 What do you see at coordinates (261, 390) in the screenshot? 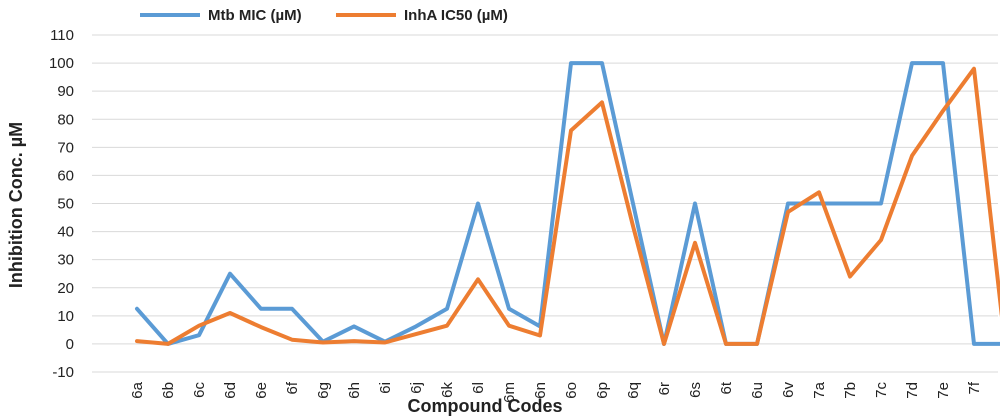
I see `x-tick-label: 6e` at bounding box center [261, 390].